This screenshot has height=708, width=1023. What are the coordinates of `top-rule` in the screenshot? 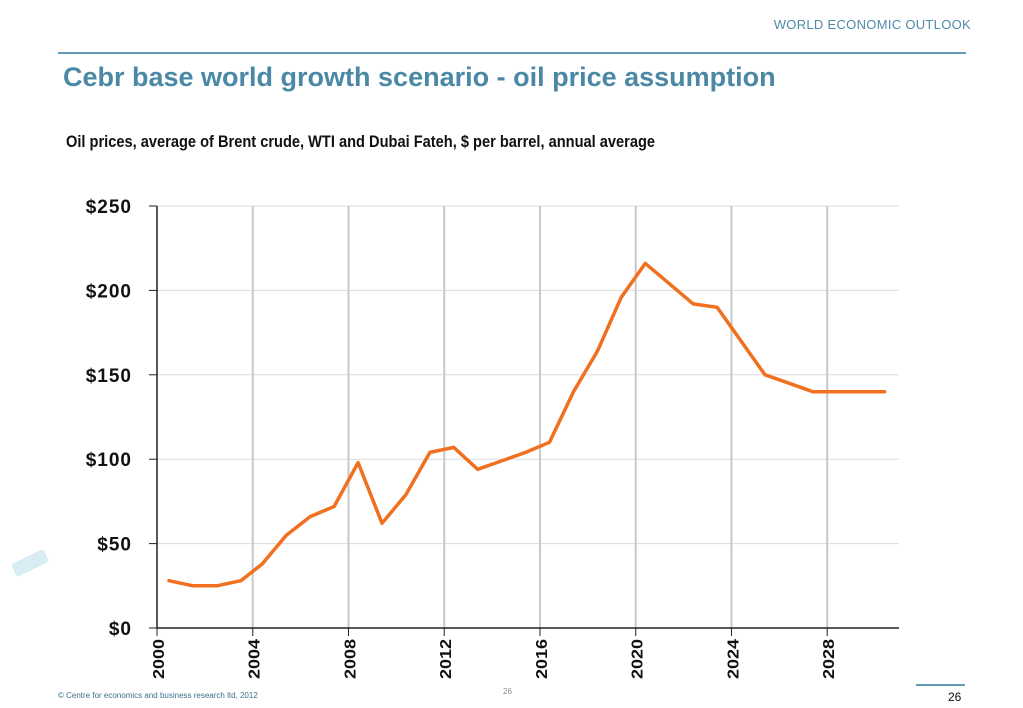 It's located at (512, 53).